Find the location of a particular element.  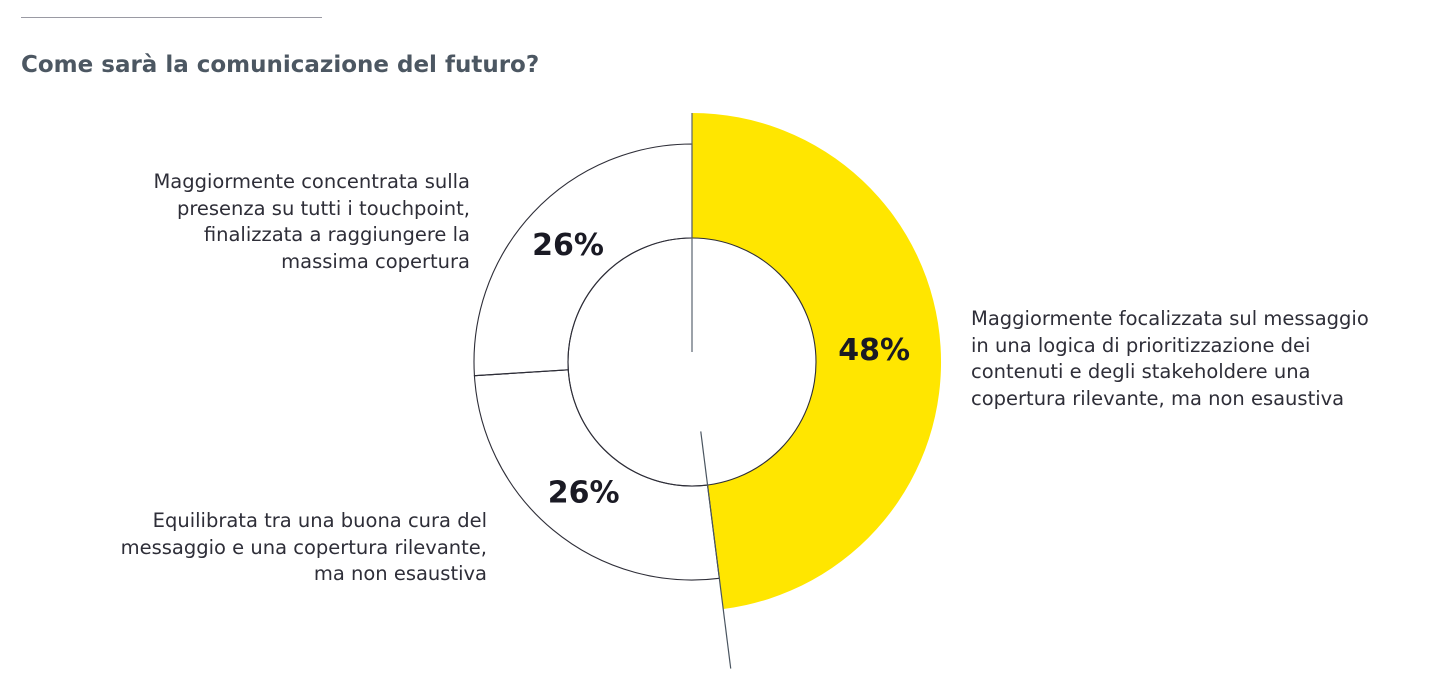

divider-bottom is located at coordinates (716, 550).